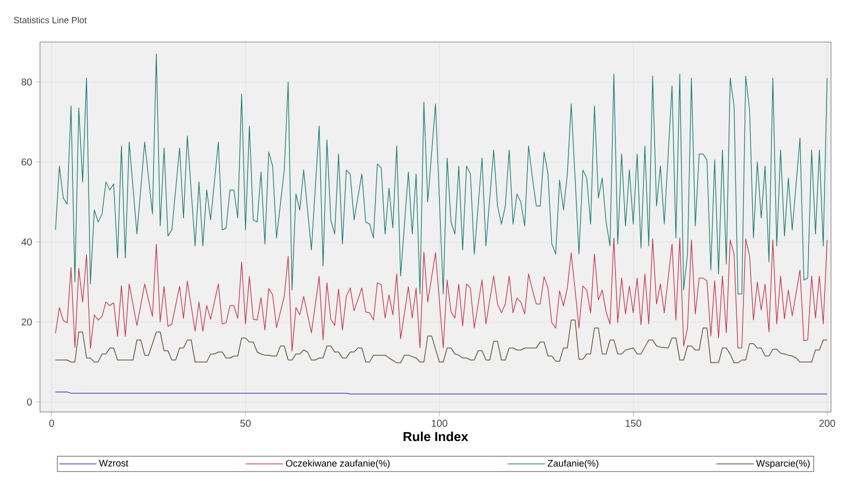 The height and width of the screenshot is (492, 848). What do you see at coordinates (338, 464) in the screenshot?
I see `legend-label: Oczekiwane zaufanie(%)` at bounding box center [338, 464].